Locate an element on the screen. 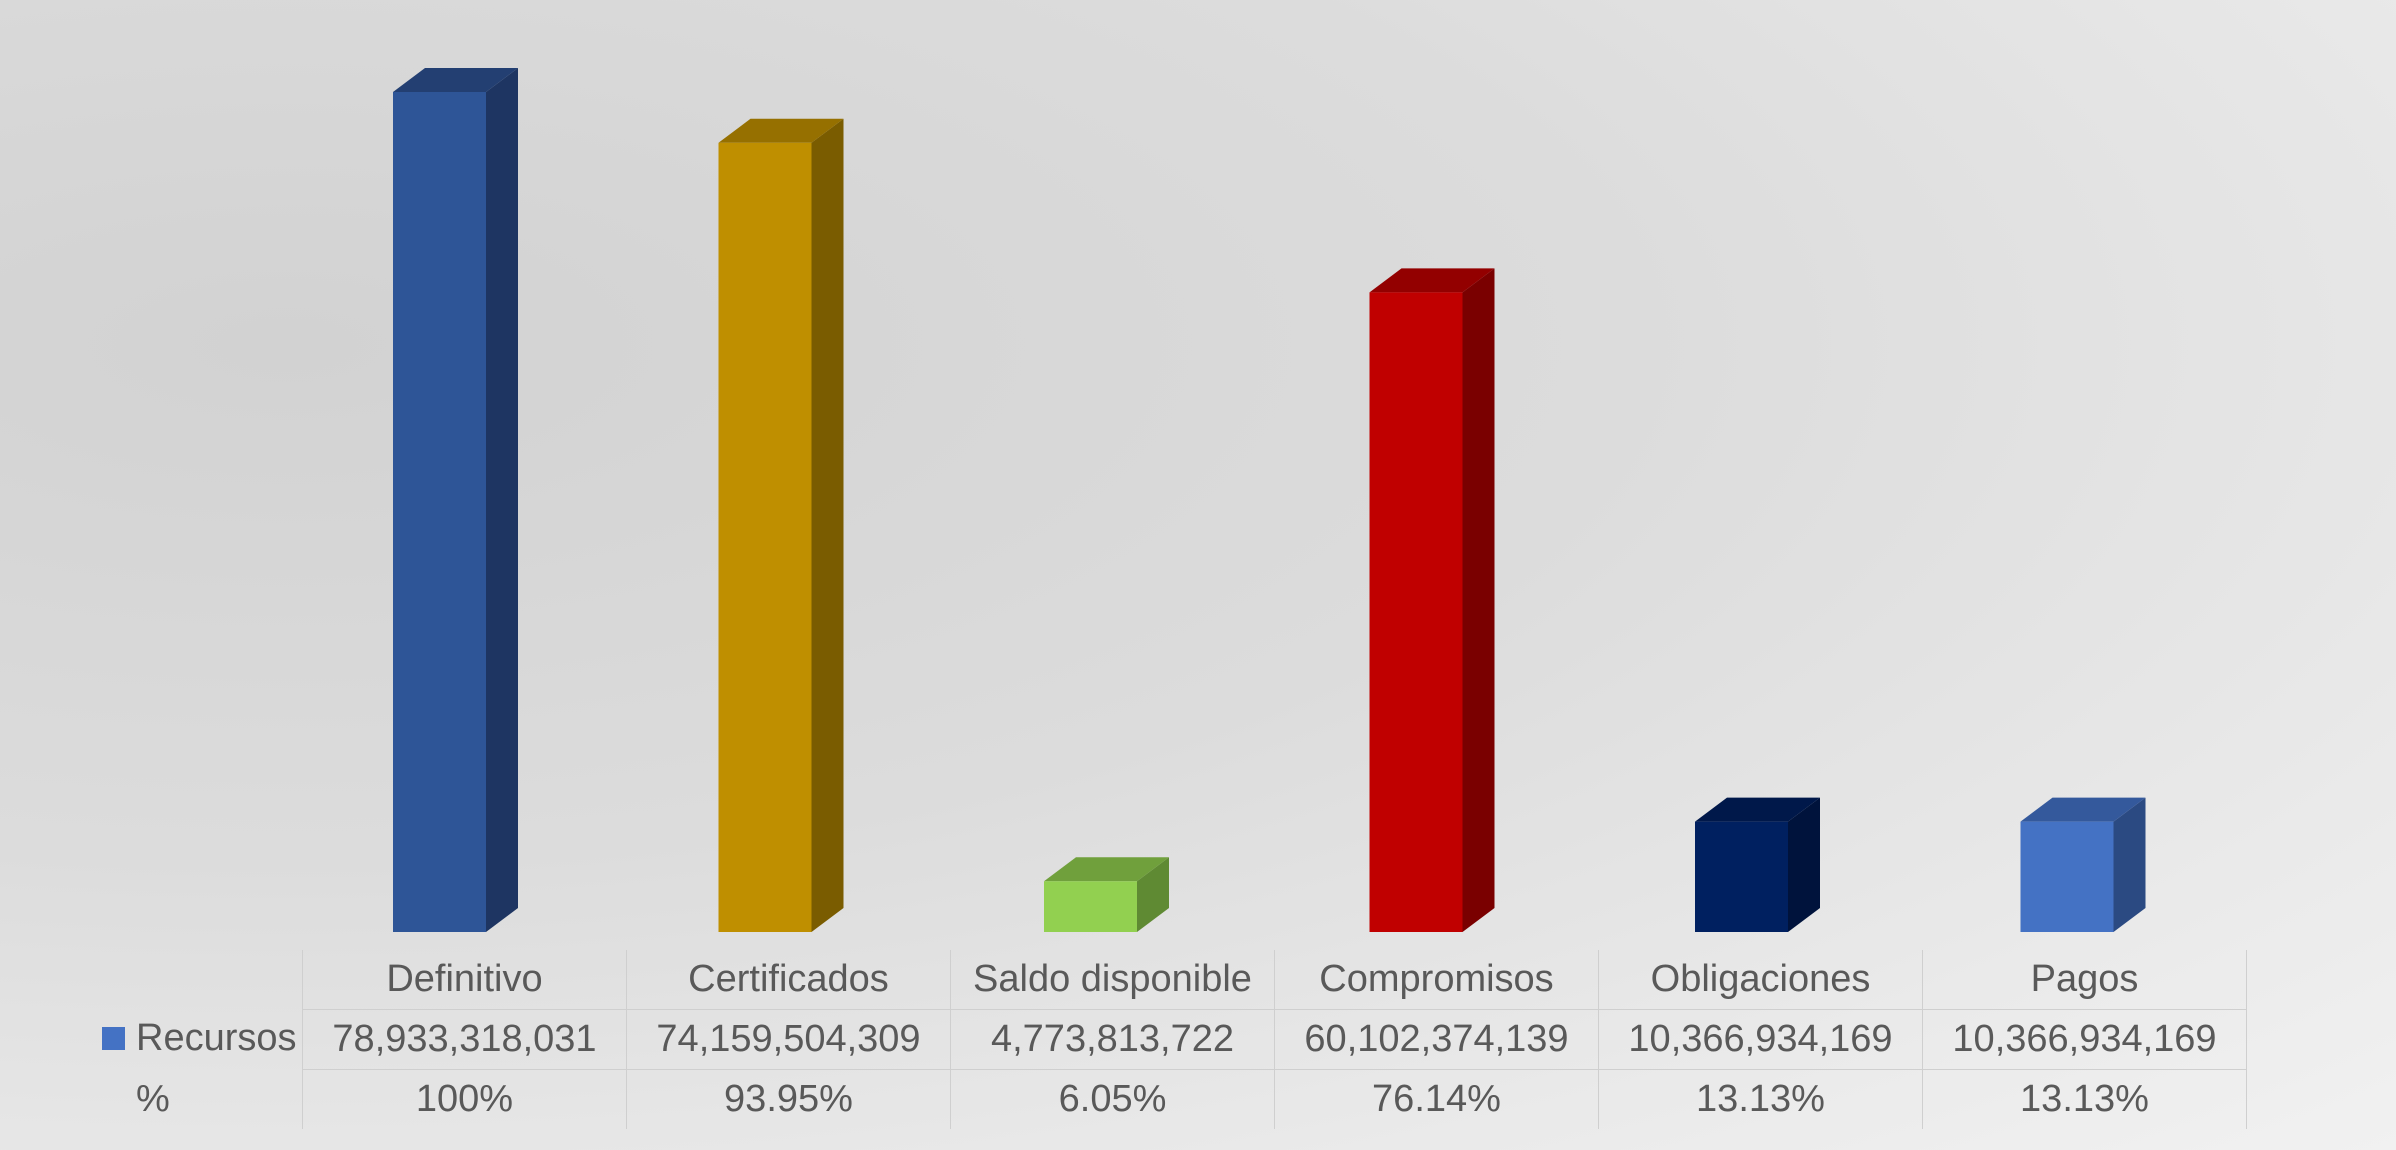  recursos-label-text: Recursos is located at coordinates (216, 1038).